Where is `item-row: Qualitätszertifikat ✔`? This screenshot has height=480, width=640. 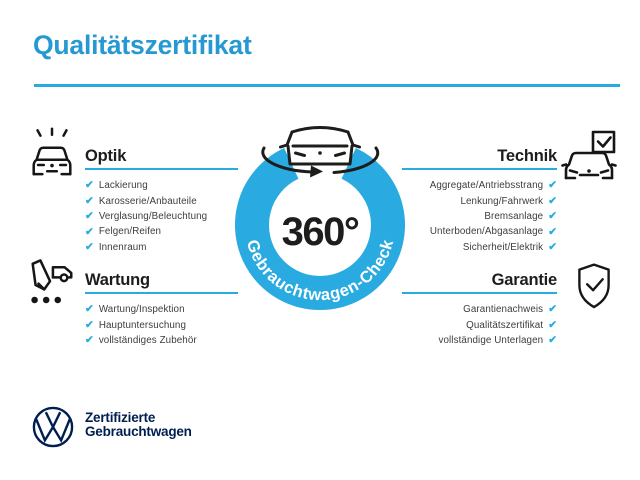 item-row: Qualitätszertifikat ✔ is located at coordinates (479, 324).